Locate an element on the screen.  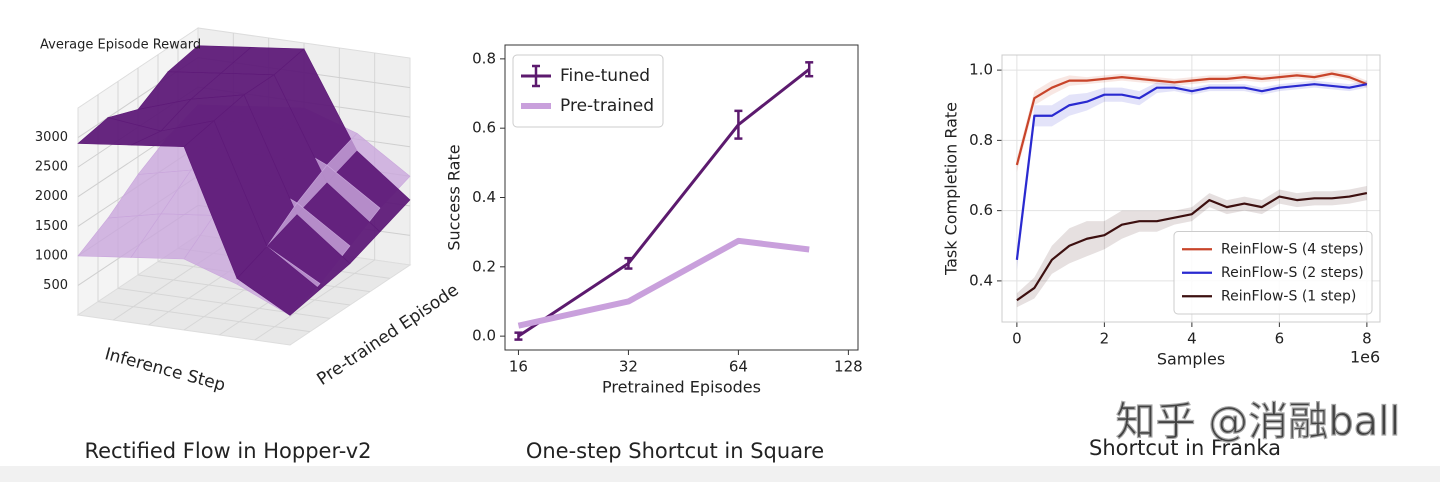
z-tick-label: 3000 is located at coordinates (51, 137).